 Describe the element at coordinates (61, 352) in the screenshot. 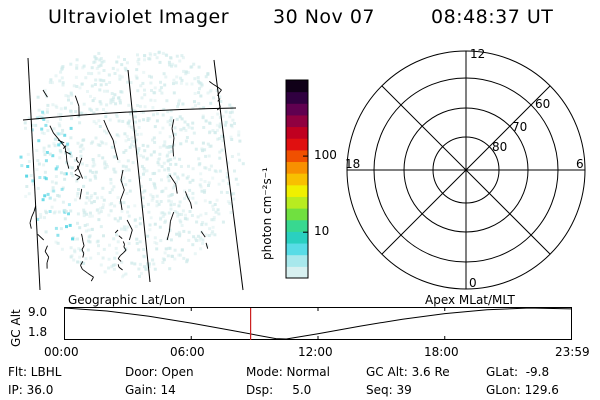

I see `x-tick-0000: 00:00` at that location.